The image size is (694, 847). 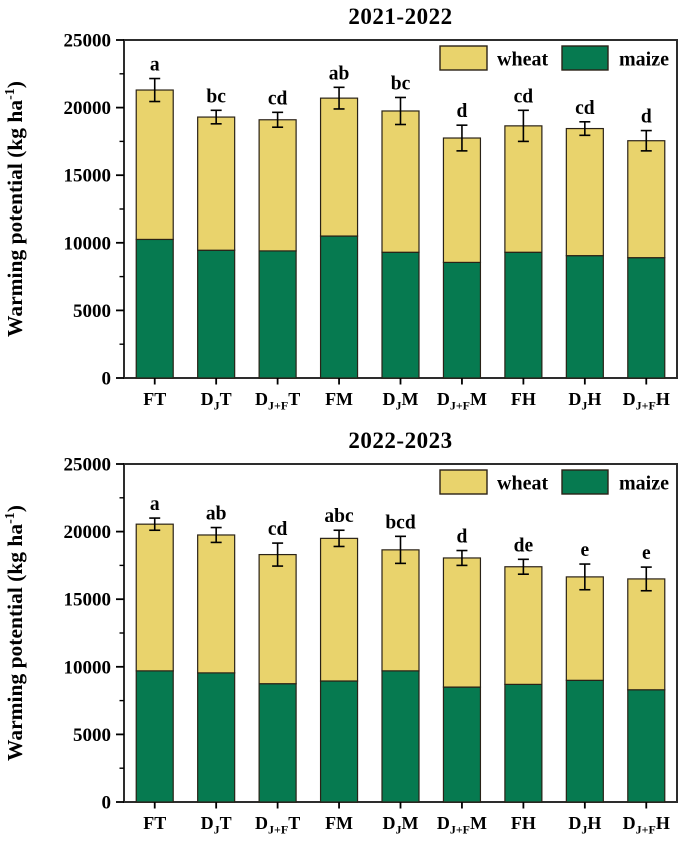 I want to click on significance-letter: bcd, so click(x=400, y=522).